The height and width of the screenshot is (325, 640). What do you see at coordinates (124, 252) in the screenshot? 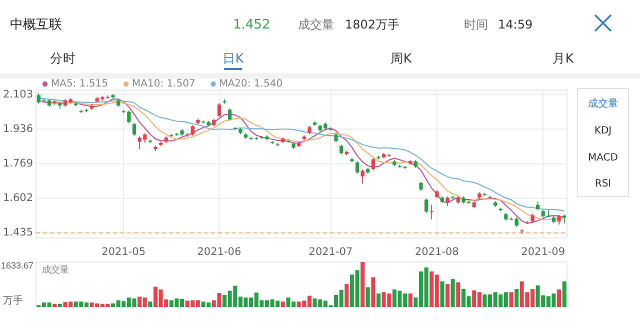
I see `x-tick-label: 2021-05` at bounding box center [124, 252].